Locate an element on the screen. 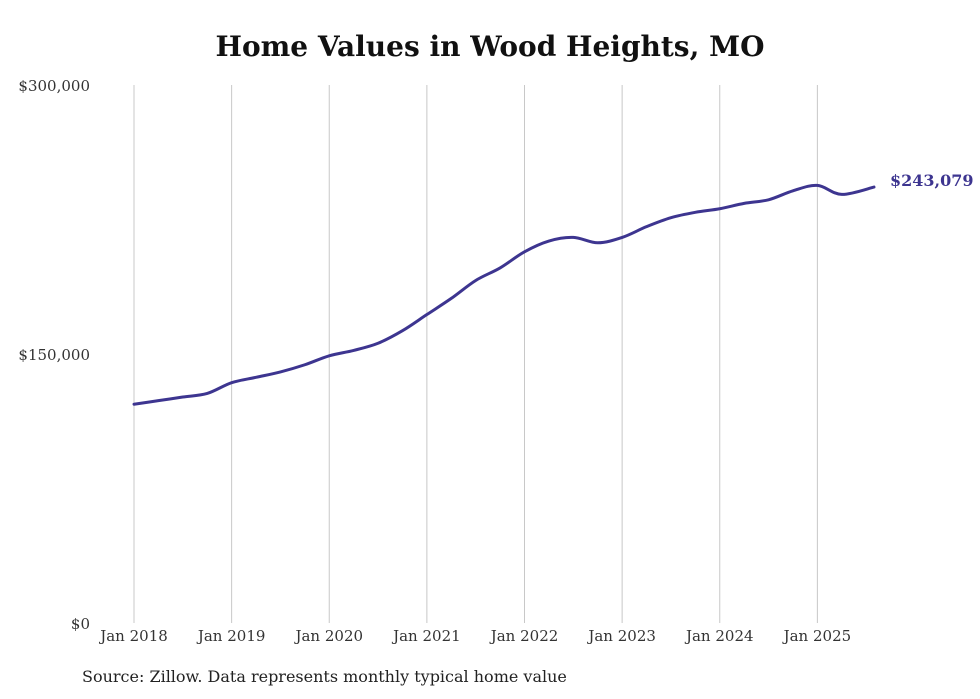 The image size is (980, 699). x-tick-label: Jan 2025 is located at coordinates (817, 636).